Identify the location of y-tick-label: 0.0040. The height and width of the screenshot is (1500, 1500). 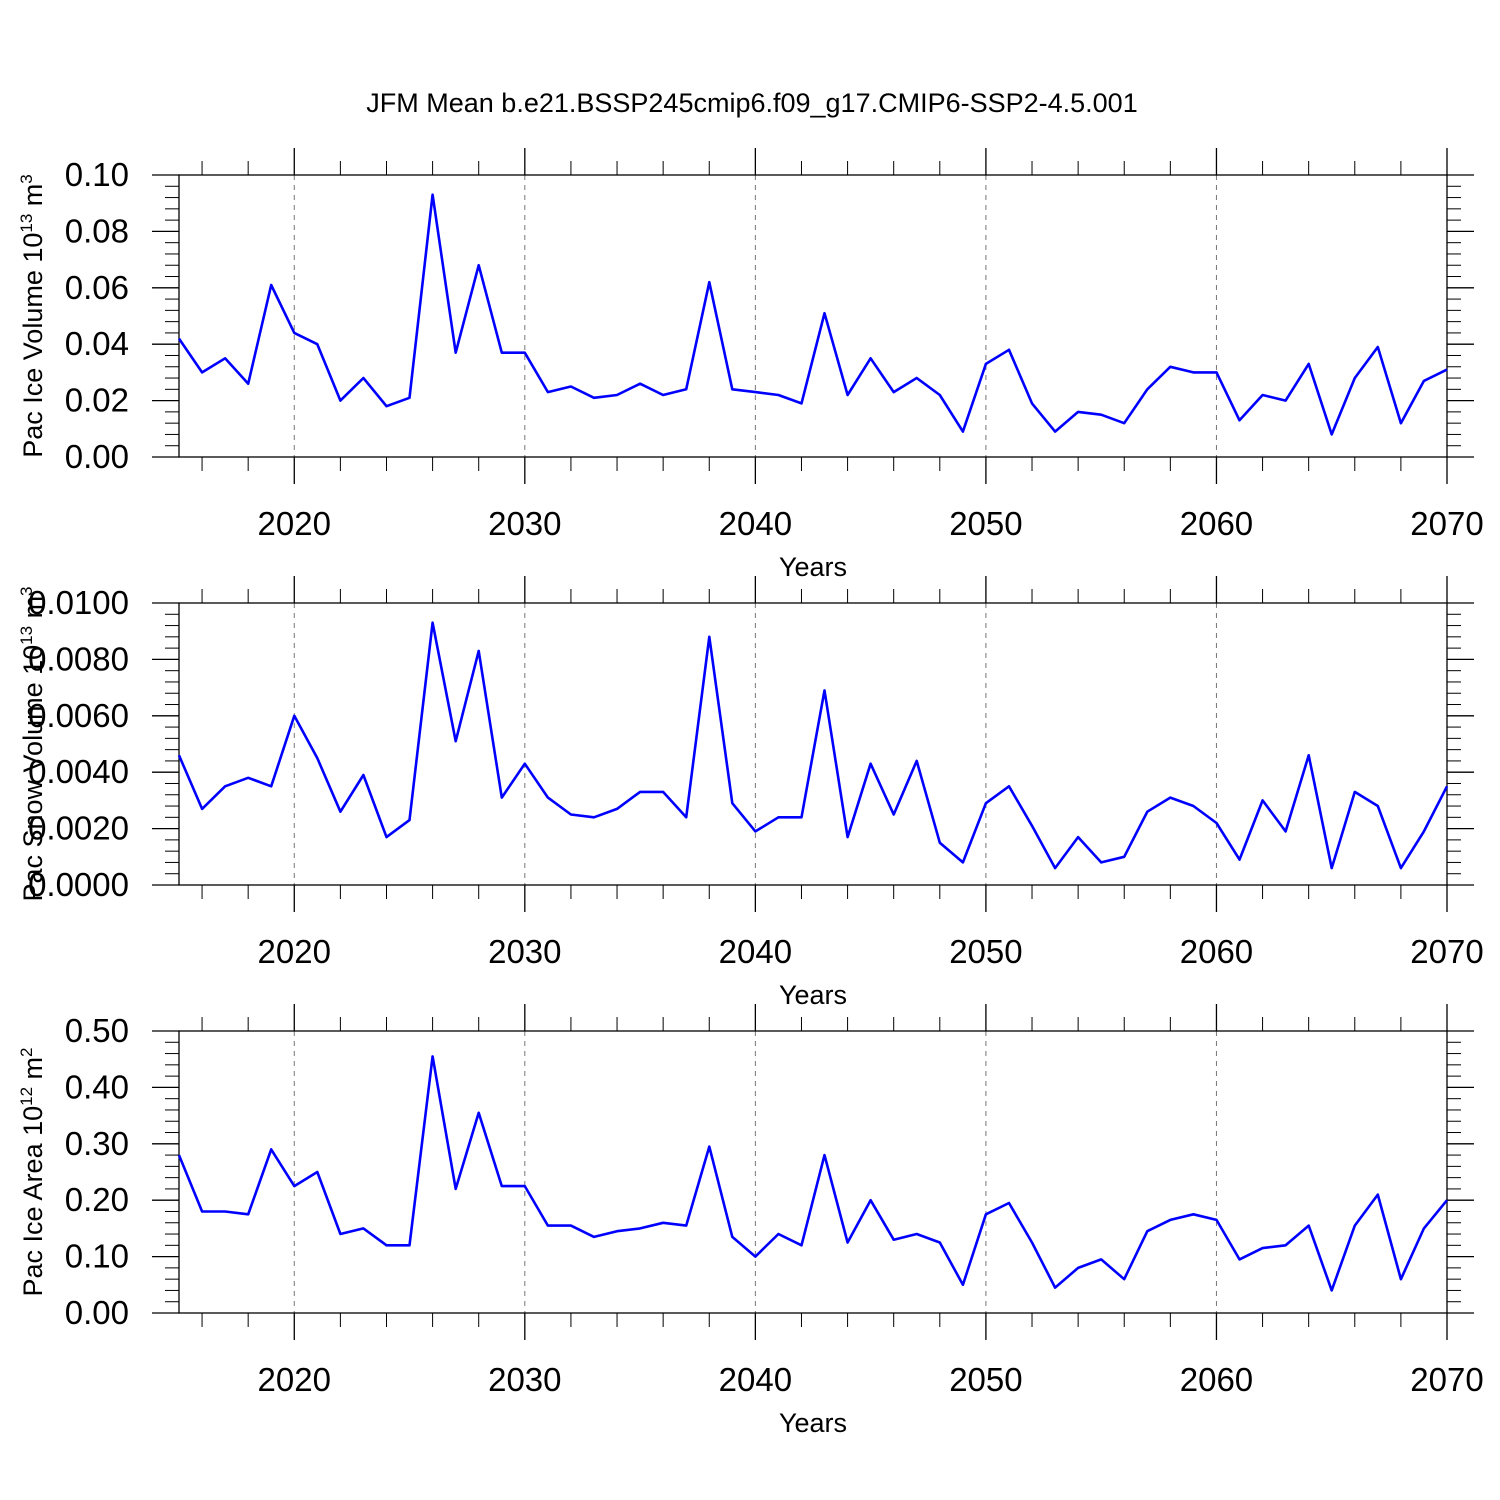
(78, 771).